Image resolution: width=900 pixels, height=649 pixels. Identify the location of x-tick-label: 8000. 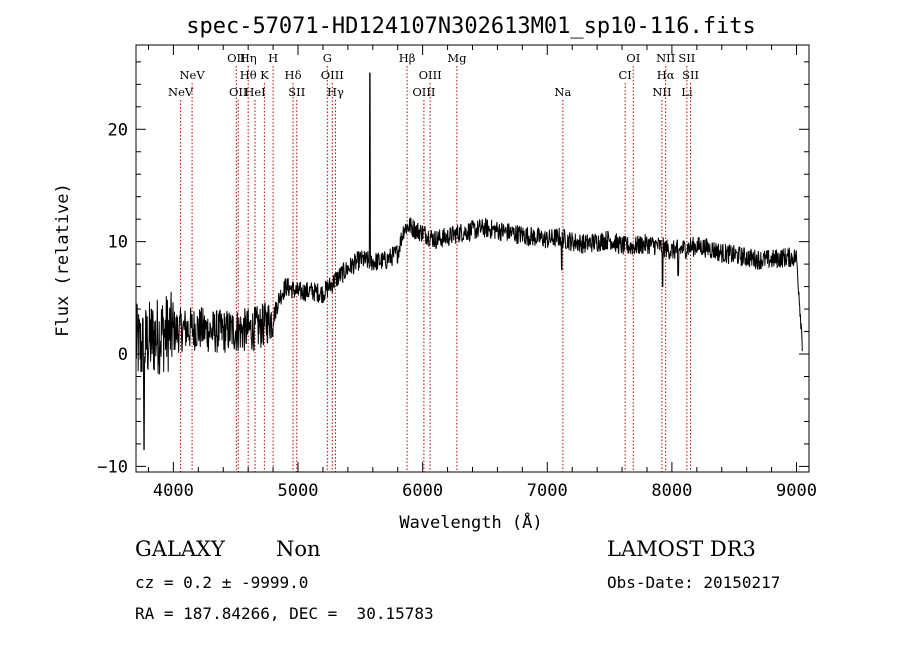
(671, 491).